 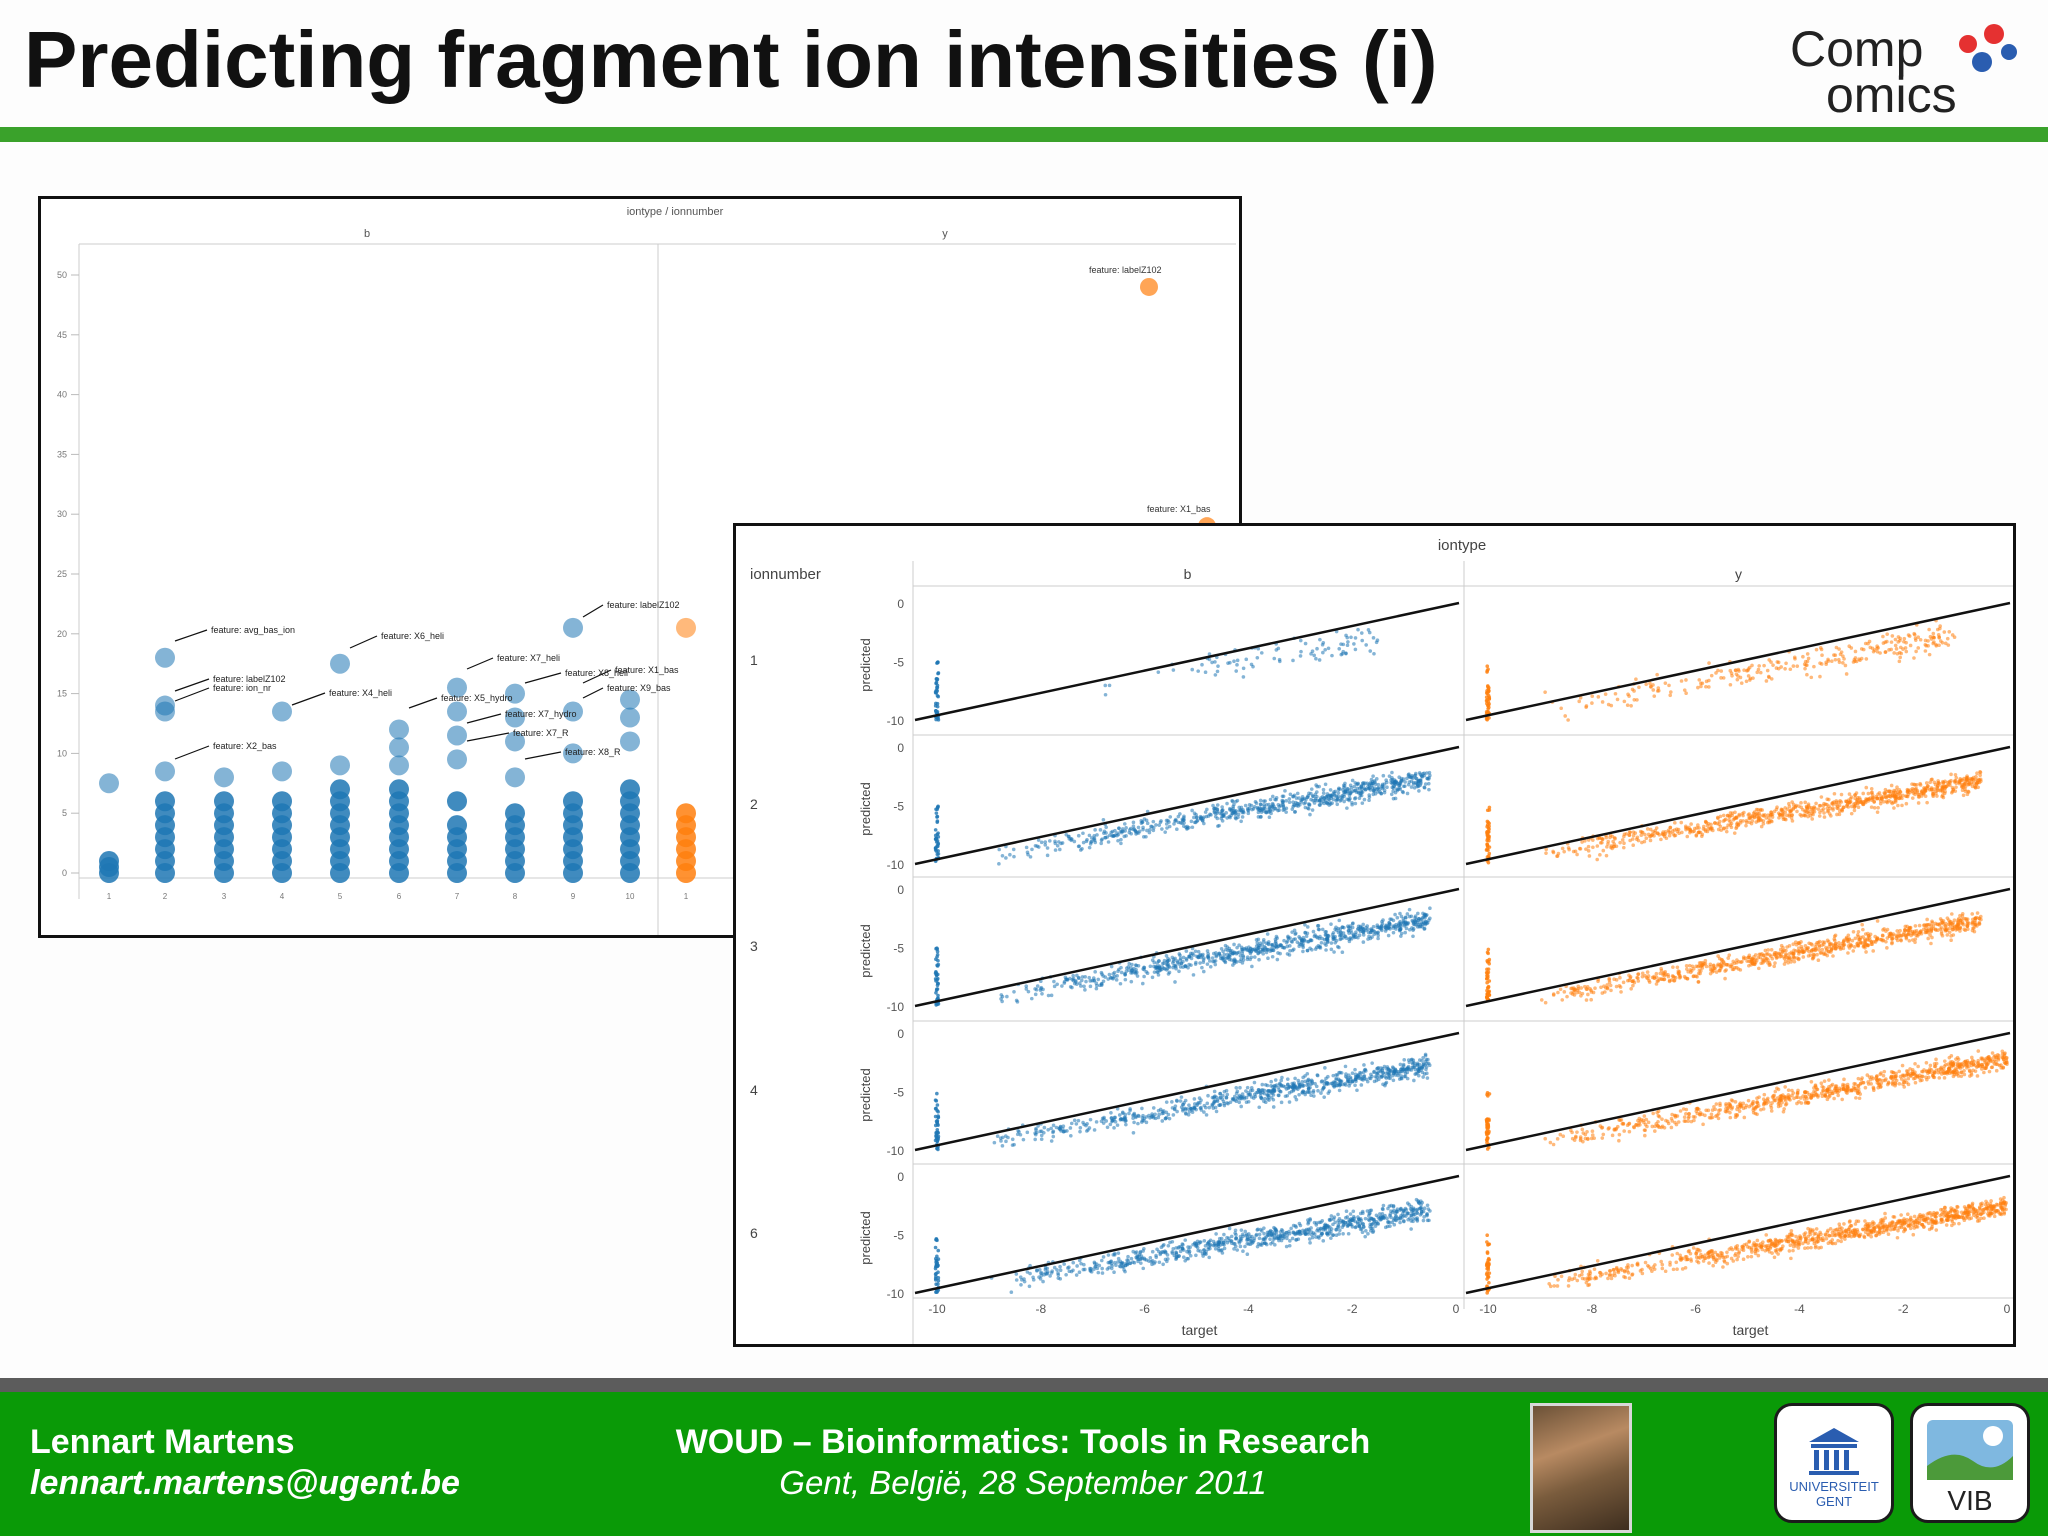 What do you see at coordinates (399, 896) in the screenshot?
I see `chart1-x-tick-label: 6` at bounding box center [399, 896].